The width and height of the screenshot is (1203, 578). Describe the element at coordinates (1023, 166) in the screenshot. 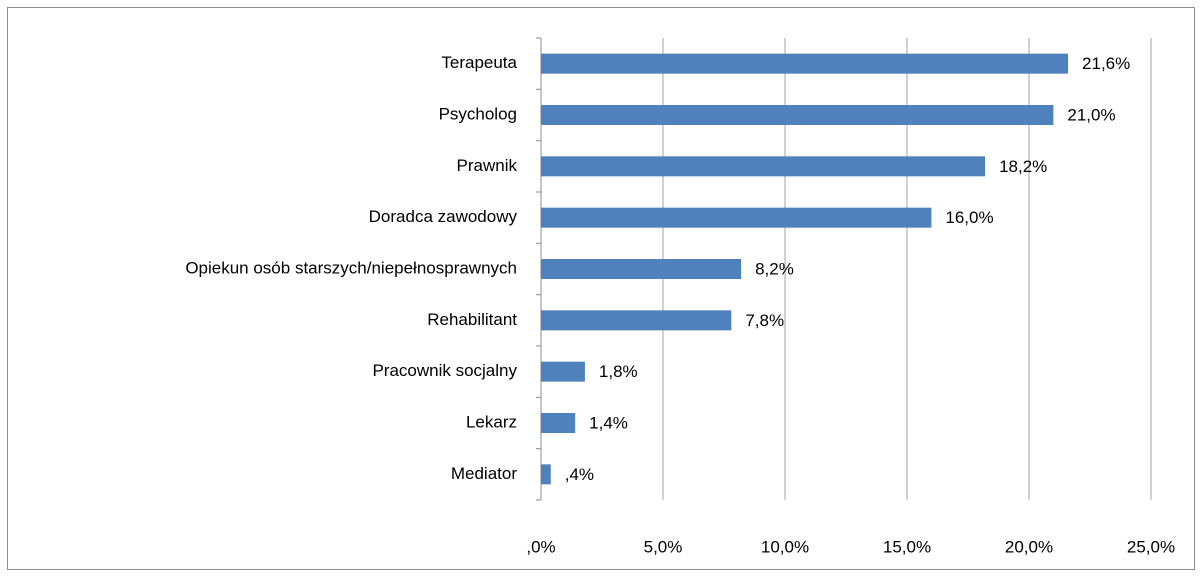

I see `value-label: 18,2%` at that location.